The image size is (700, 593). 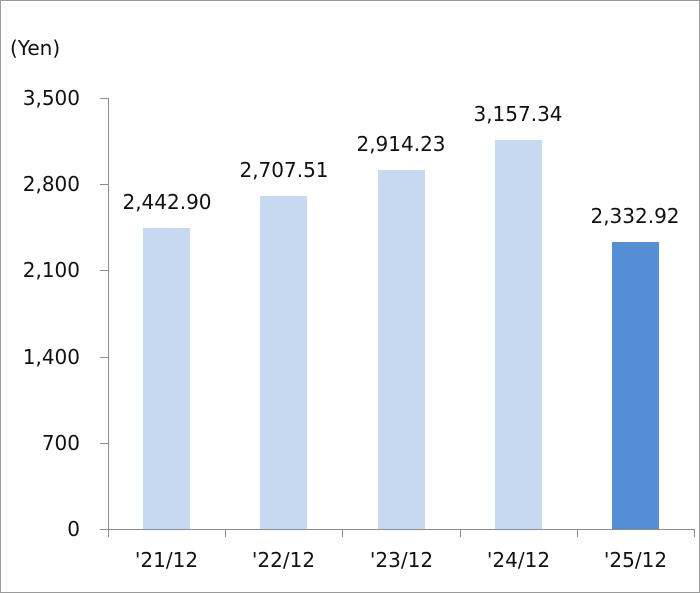 I want to click on bar-value-label: 3,157.34, so click(x=518, y=114).